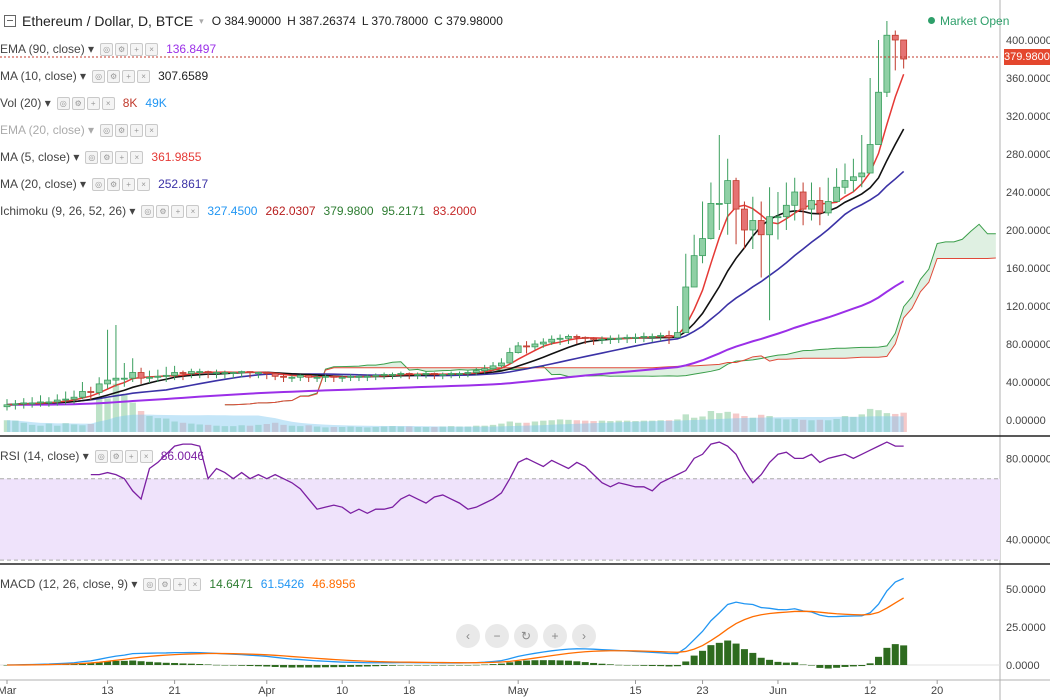 The height and width of the screenshot is (700, 1050). I want to click on indicator-name: Ichimoku (9, 26, 52, 26) ▾, so click(68, 211).